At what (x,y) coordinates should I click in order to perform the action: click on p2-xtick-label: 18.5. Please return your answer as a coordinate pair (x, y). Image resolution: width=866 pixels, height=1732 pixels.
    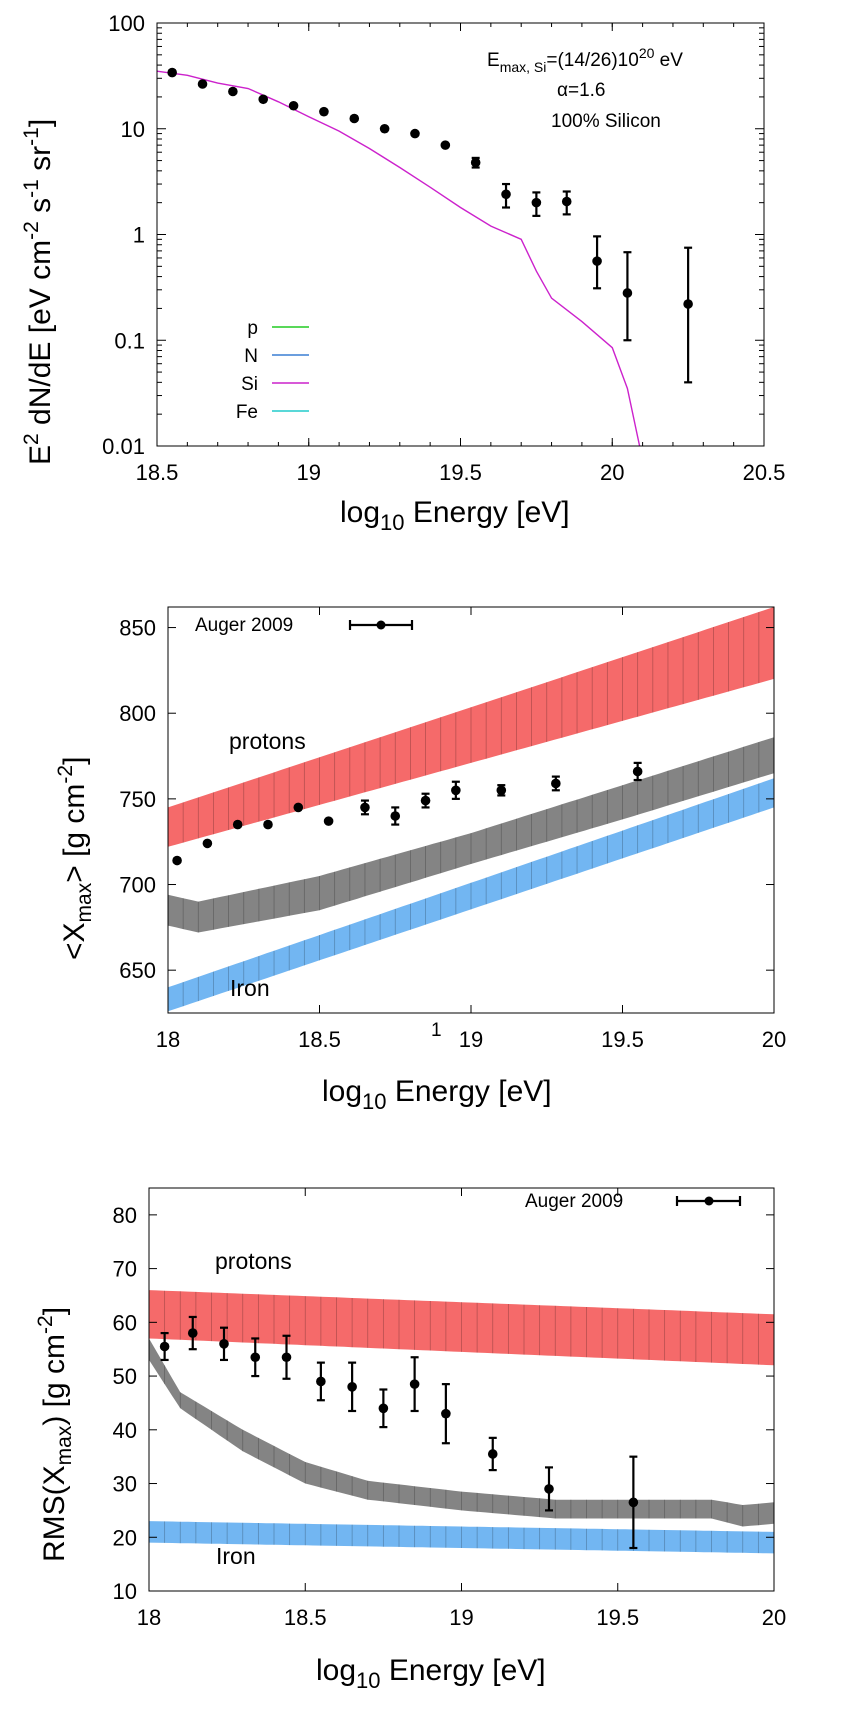
    Looking at the image, I should click on (319, 1039).